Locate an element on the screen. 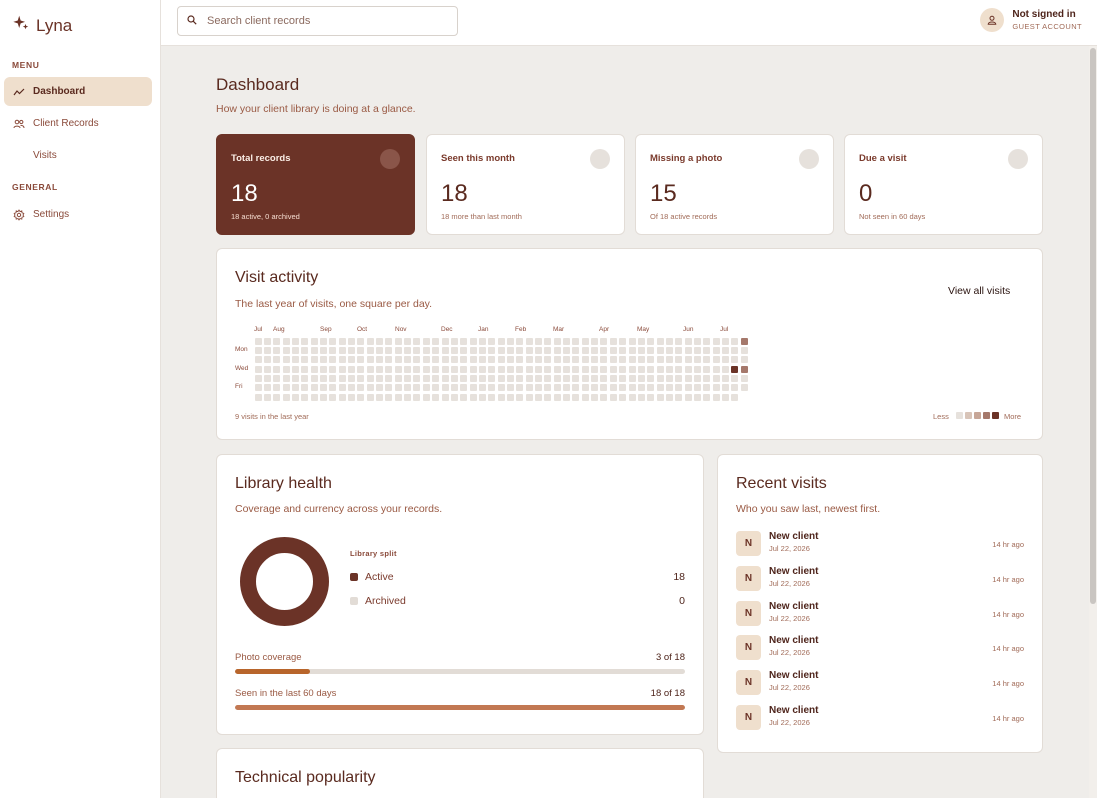  sidebar-item-settings: Settings is located at coordinates (78, 214).